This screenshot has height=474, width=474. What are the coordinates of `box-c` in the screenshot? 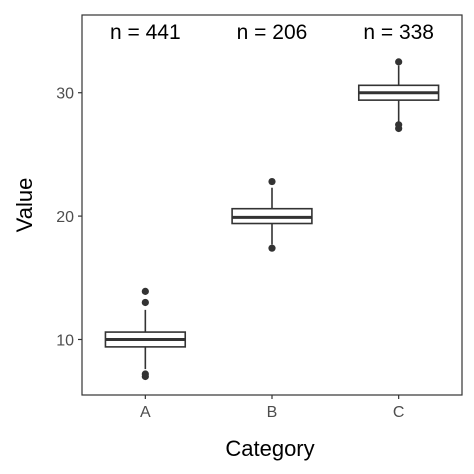 It's located at (398, 95).